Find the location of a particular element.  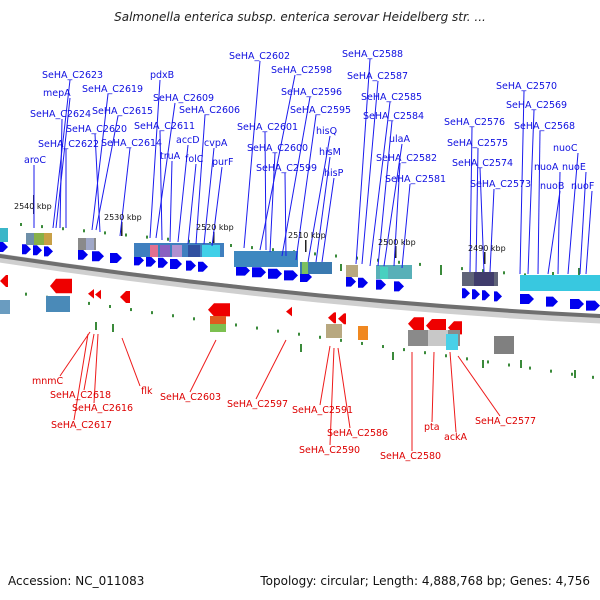

gene-label: SeHA_C2575 is located at coordinates (477, 143).